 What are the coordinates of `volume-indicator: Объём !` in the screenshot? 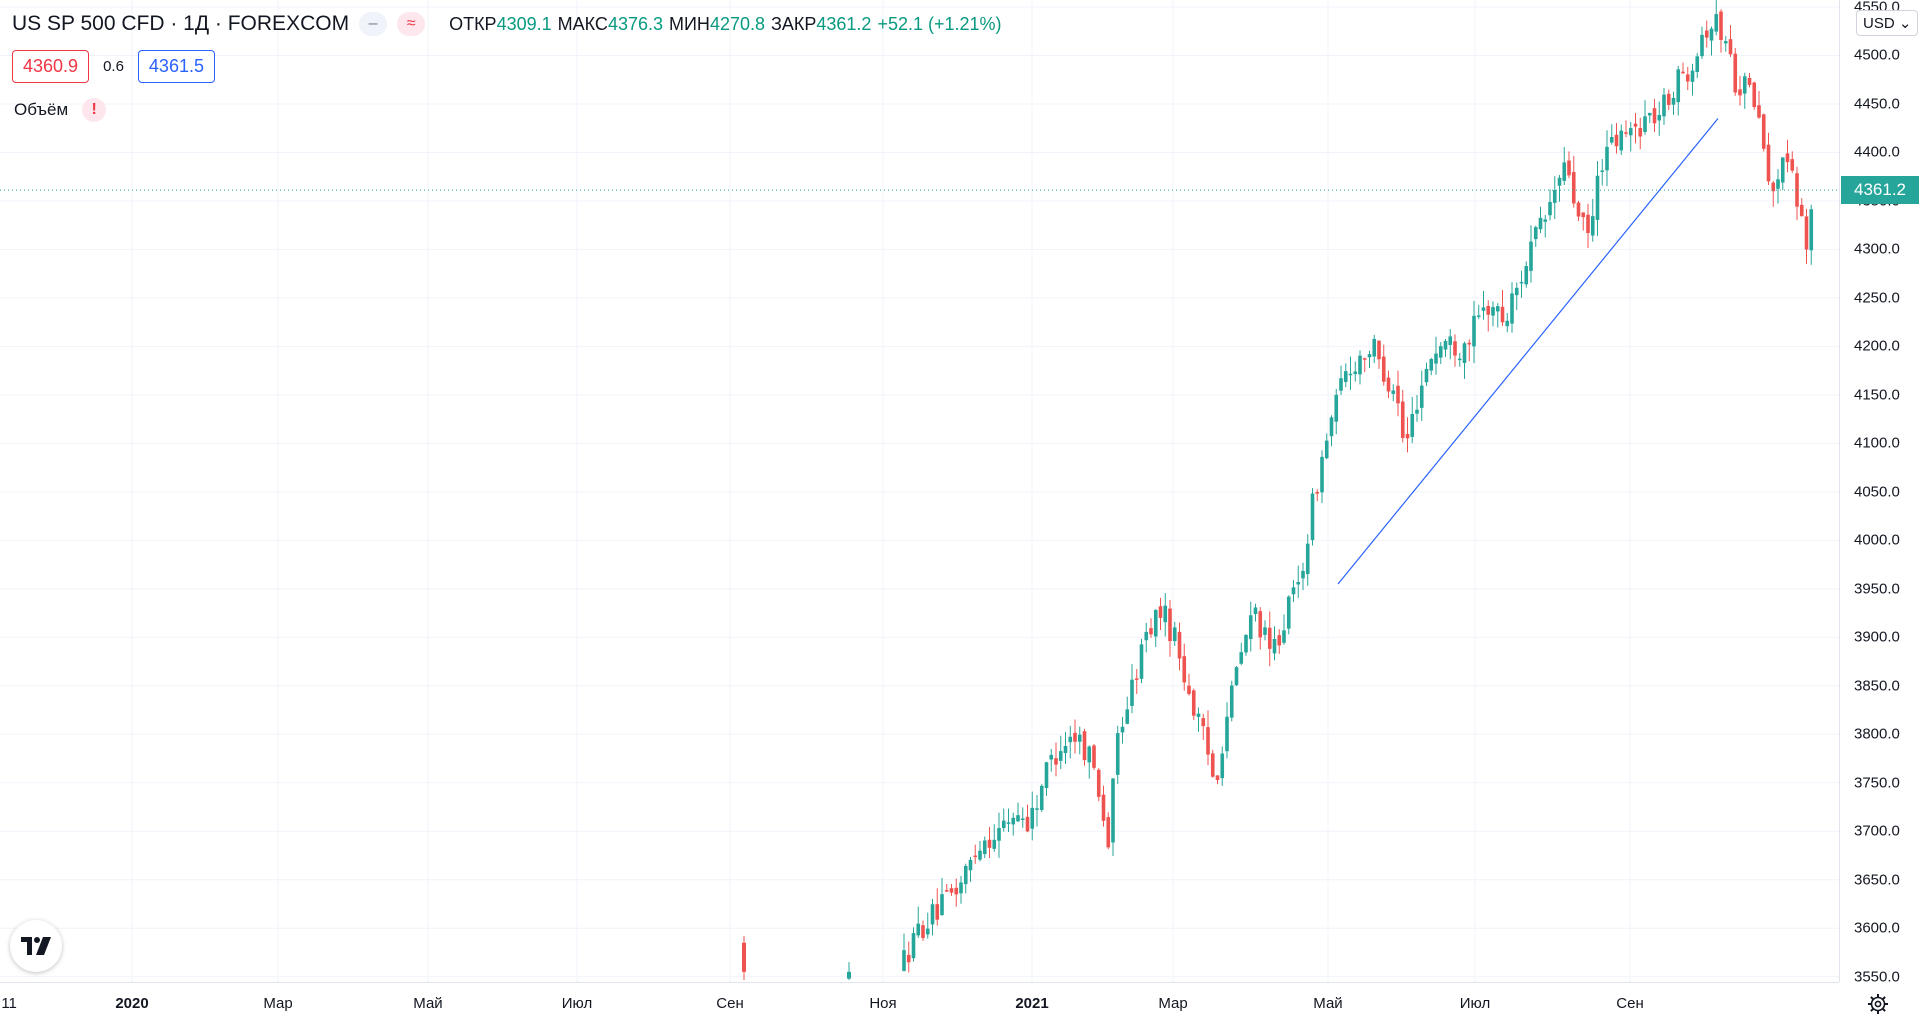 It's located at (60, 110).